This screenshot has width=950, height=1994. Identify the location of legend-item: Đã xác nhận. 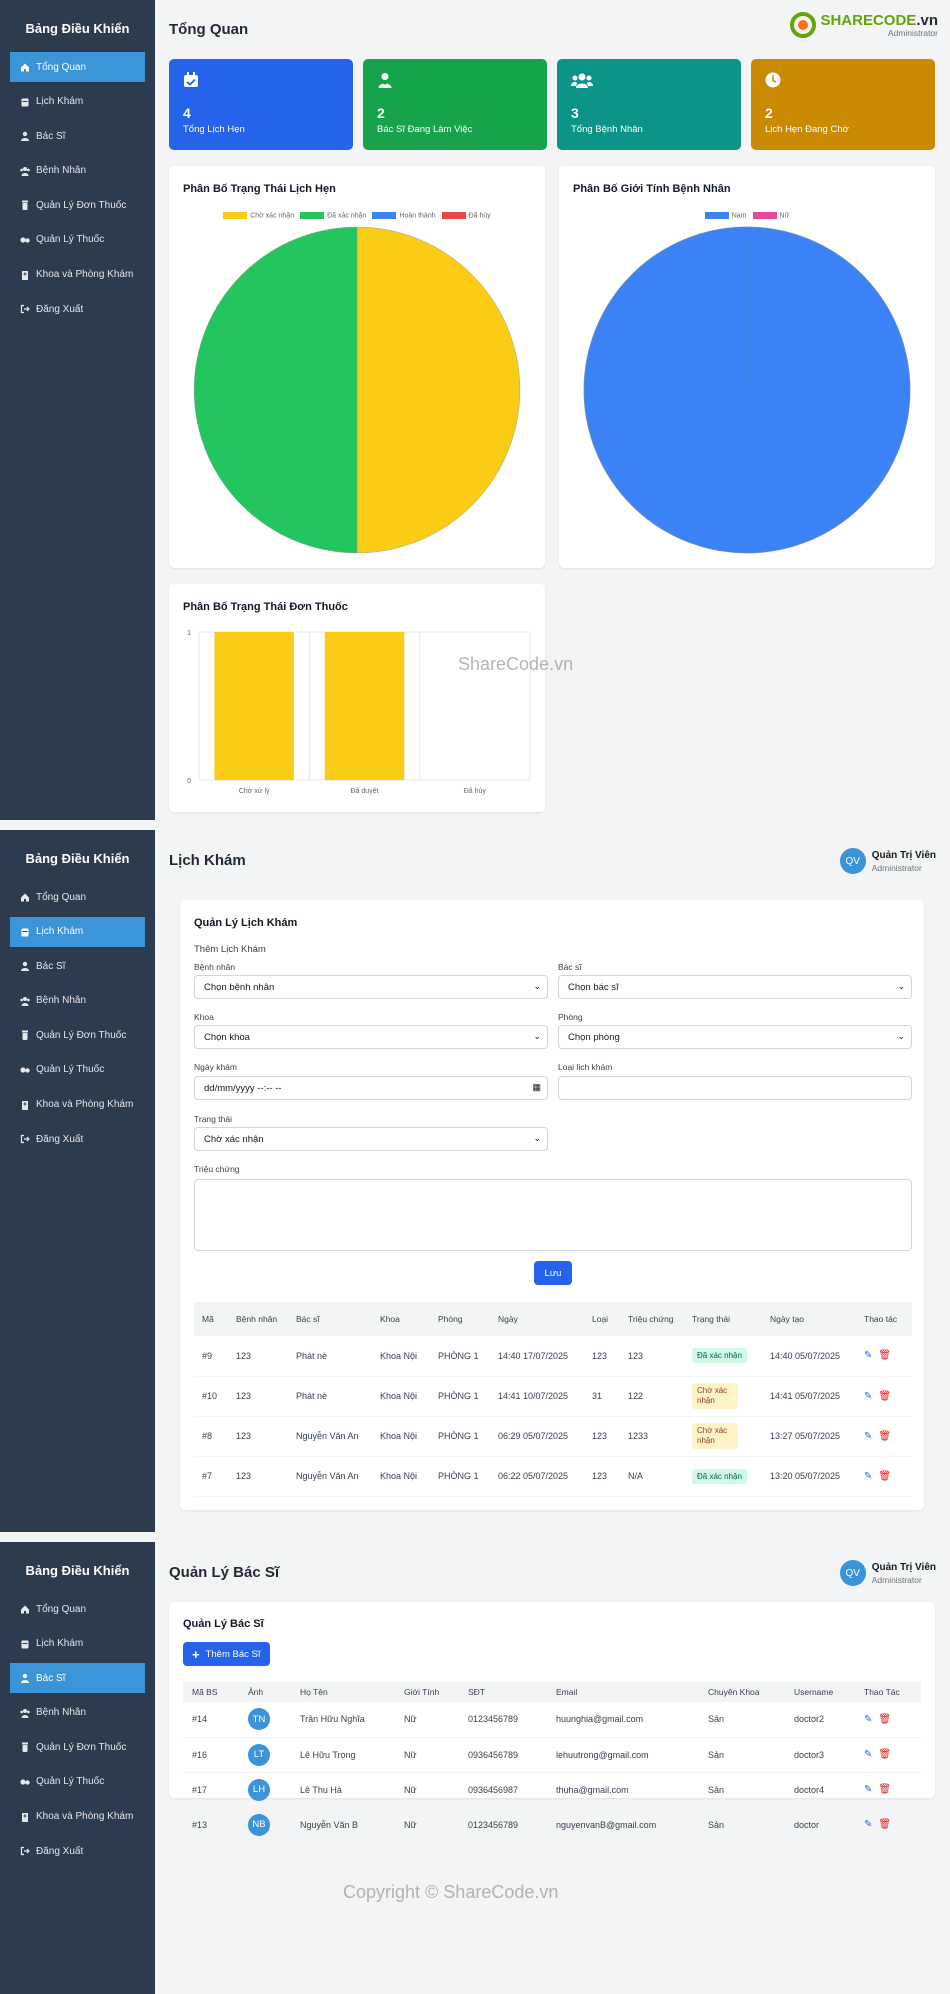
(333, 215).